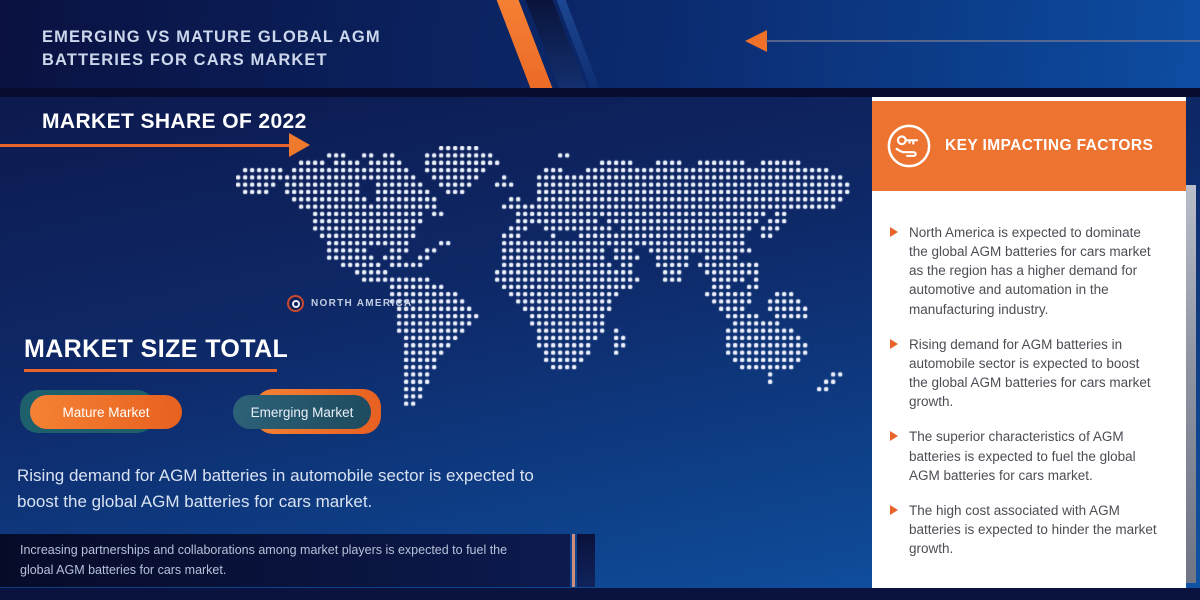 The width and height of the screenshot is (1200, 600). Describe the element at coordinates (600, 92) in the screenshot. I see `header-bottom-strip` at that location.